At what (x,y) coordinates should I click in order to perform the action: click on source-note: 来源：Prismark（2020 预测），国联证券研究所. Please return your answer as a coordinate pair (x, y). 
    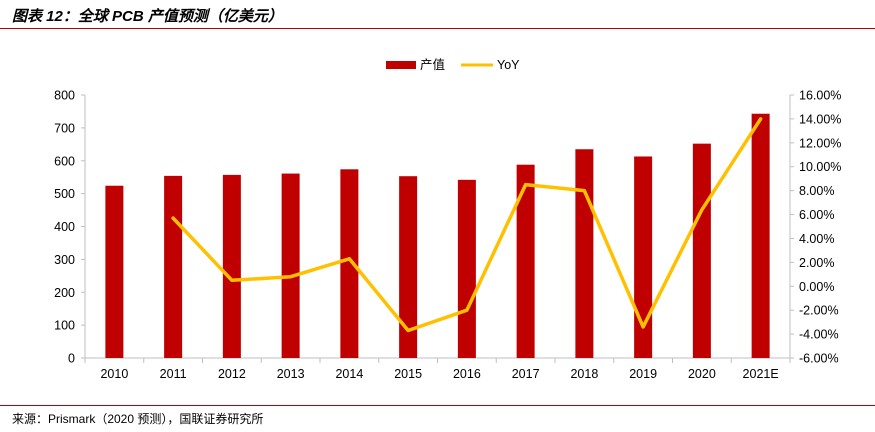
    Looking at the image, I should click on (138, 419).